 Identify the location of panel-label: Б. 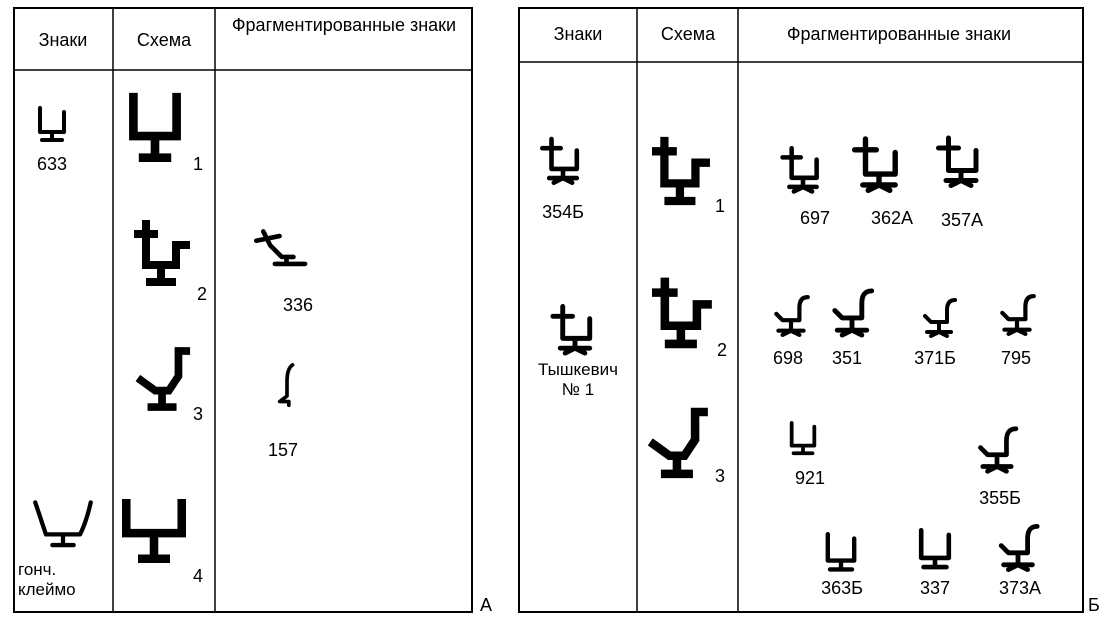
(1094, 605).